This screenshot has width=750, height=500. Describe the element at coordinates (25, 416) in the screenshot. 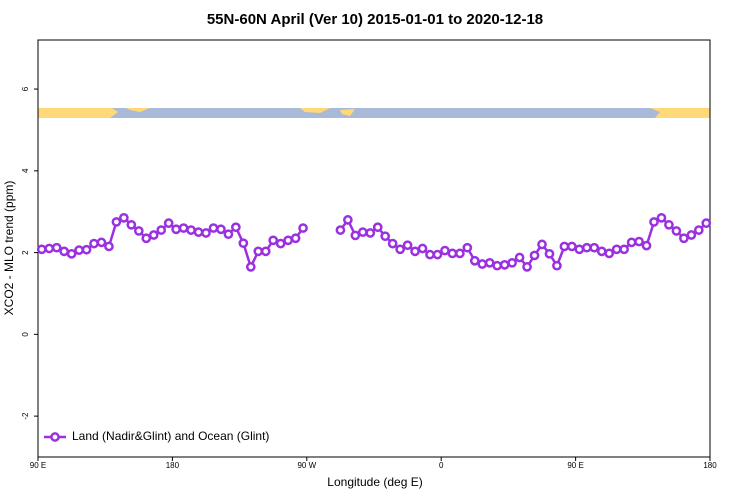

I see `y-tick-label: -2` at that location.